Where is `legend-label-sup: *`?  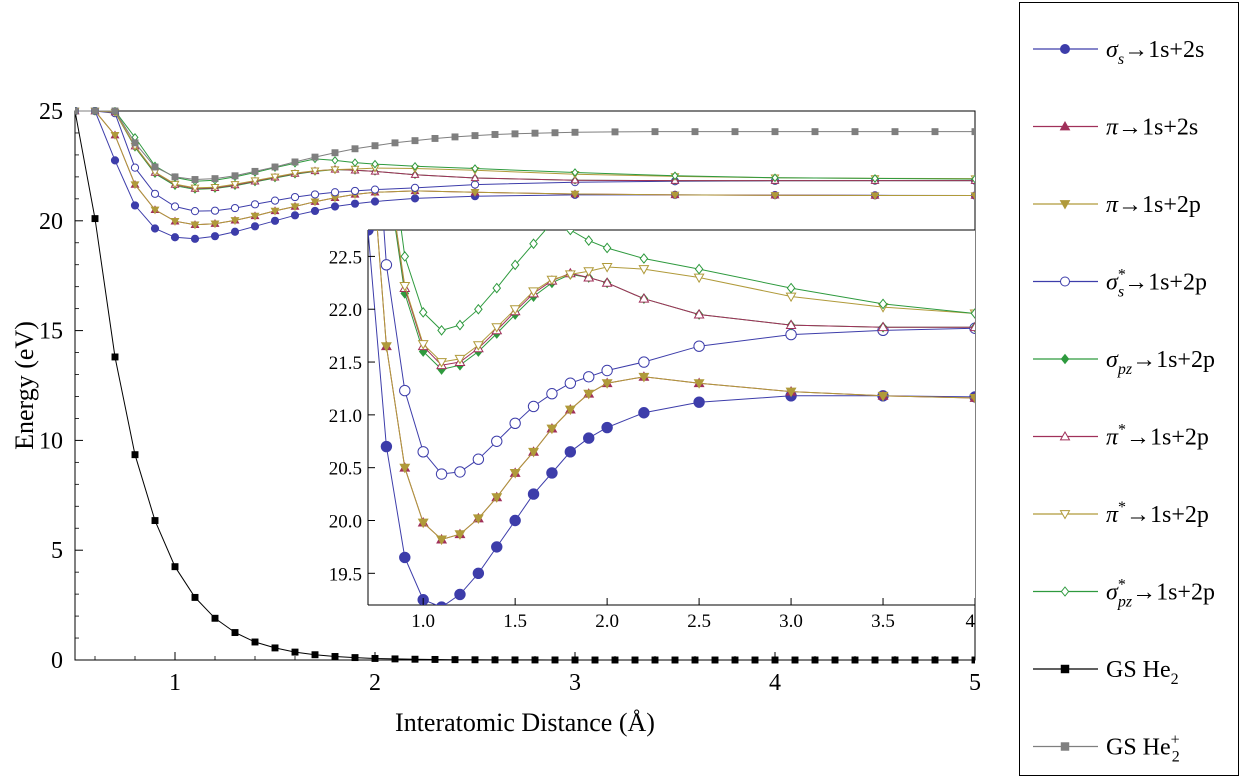
legend-label-sup: * is located at coordinates (1122, 507).